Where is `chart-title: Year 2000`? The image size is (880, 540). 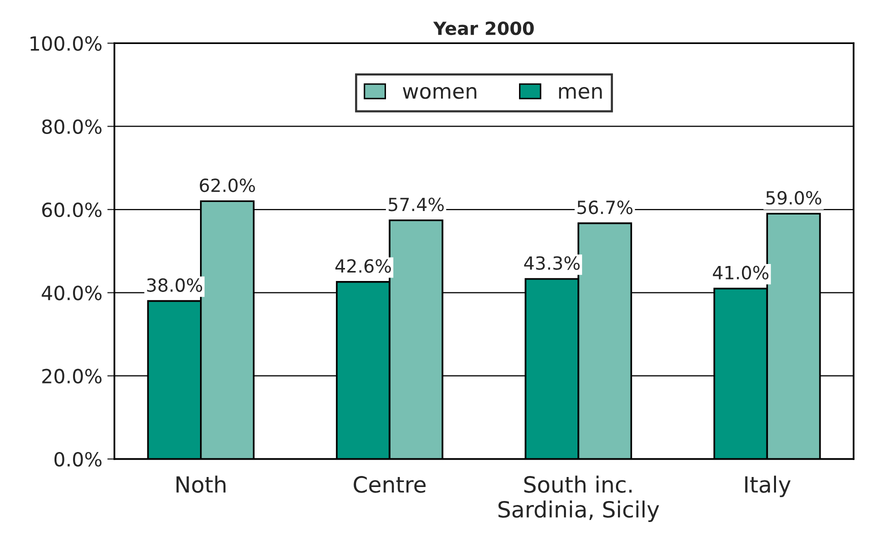
chart-title: Year 2000 is located at coordinates (483, 28).